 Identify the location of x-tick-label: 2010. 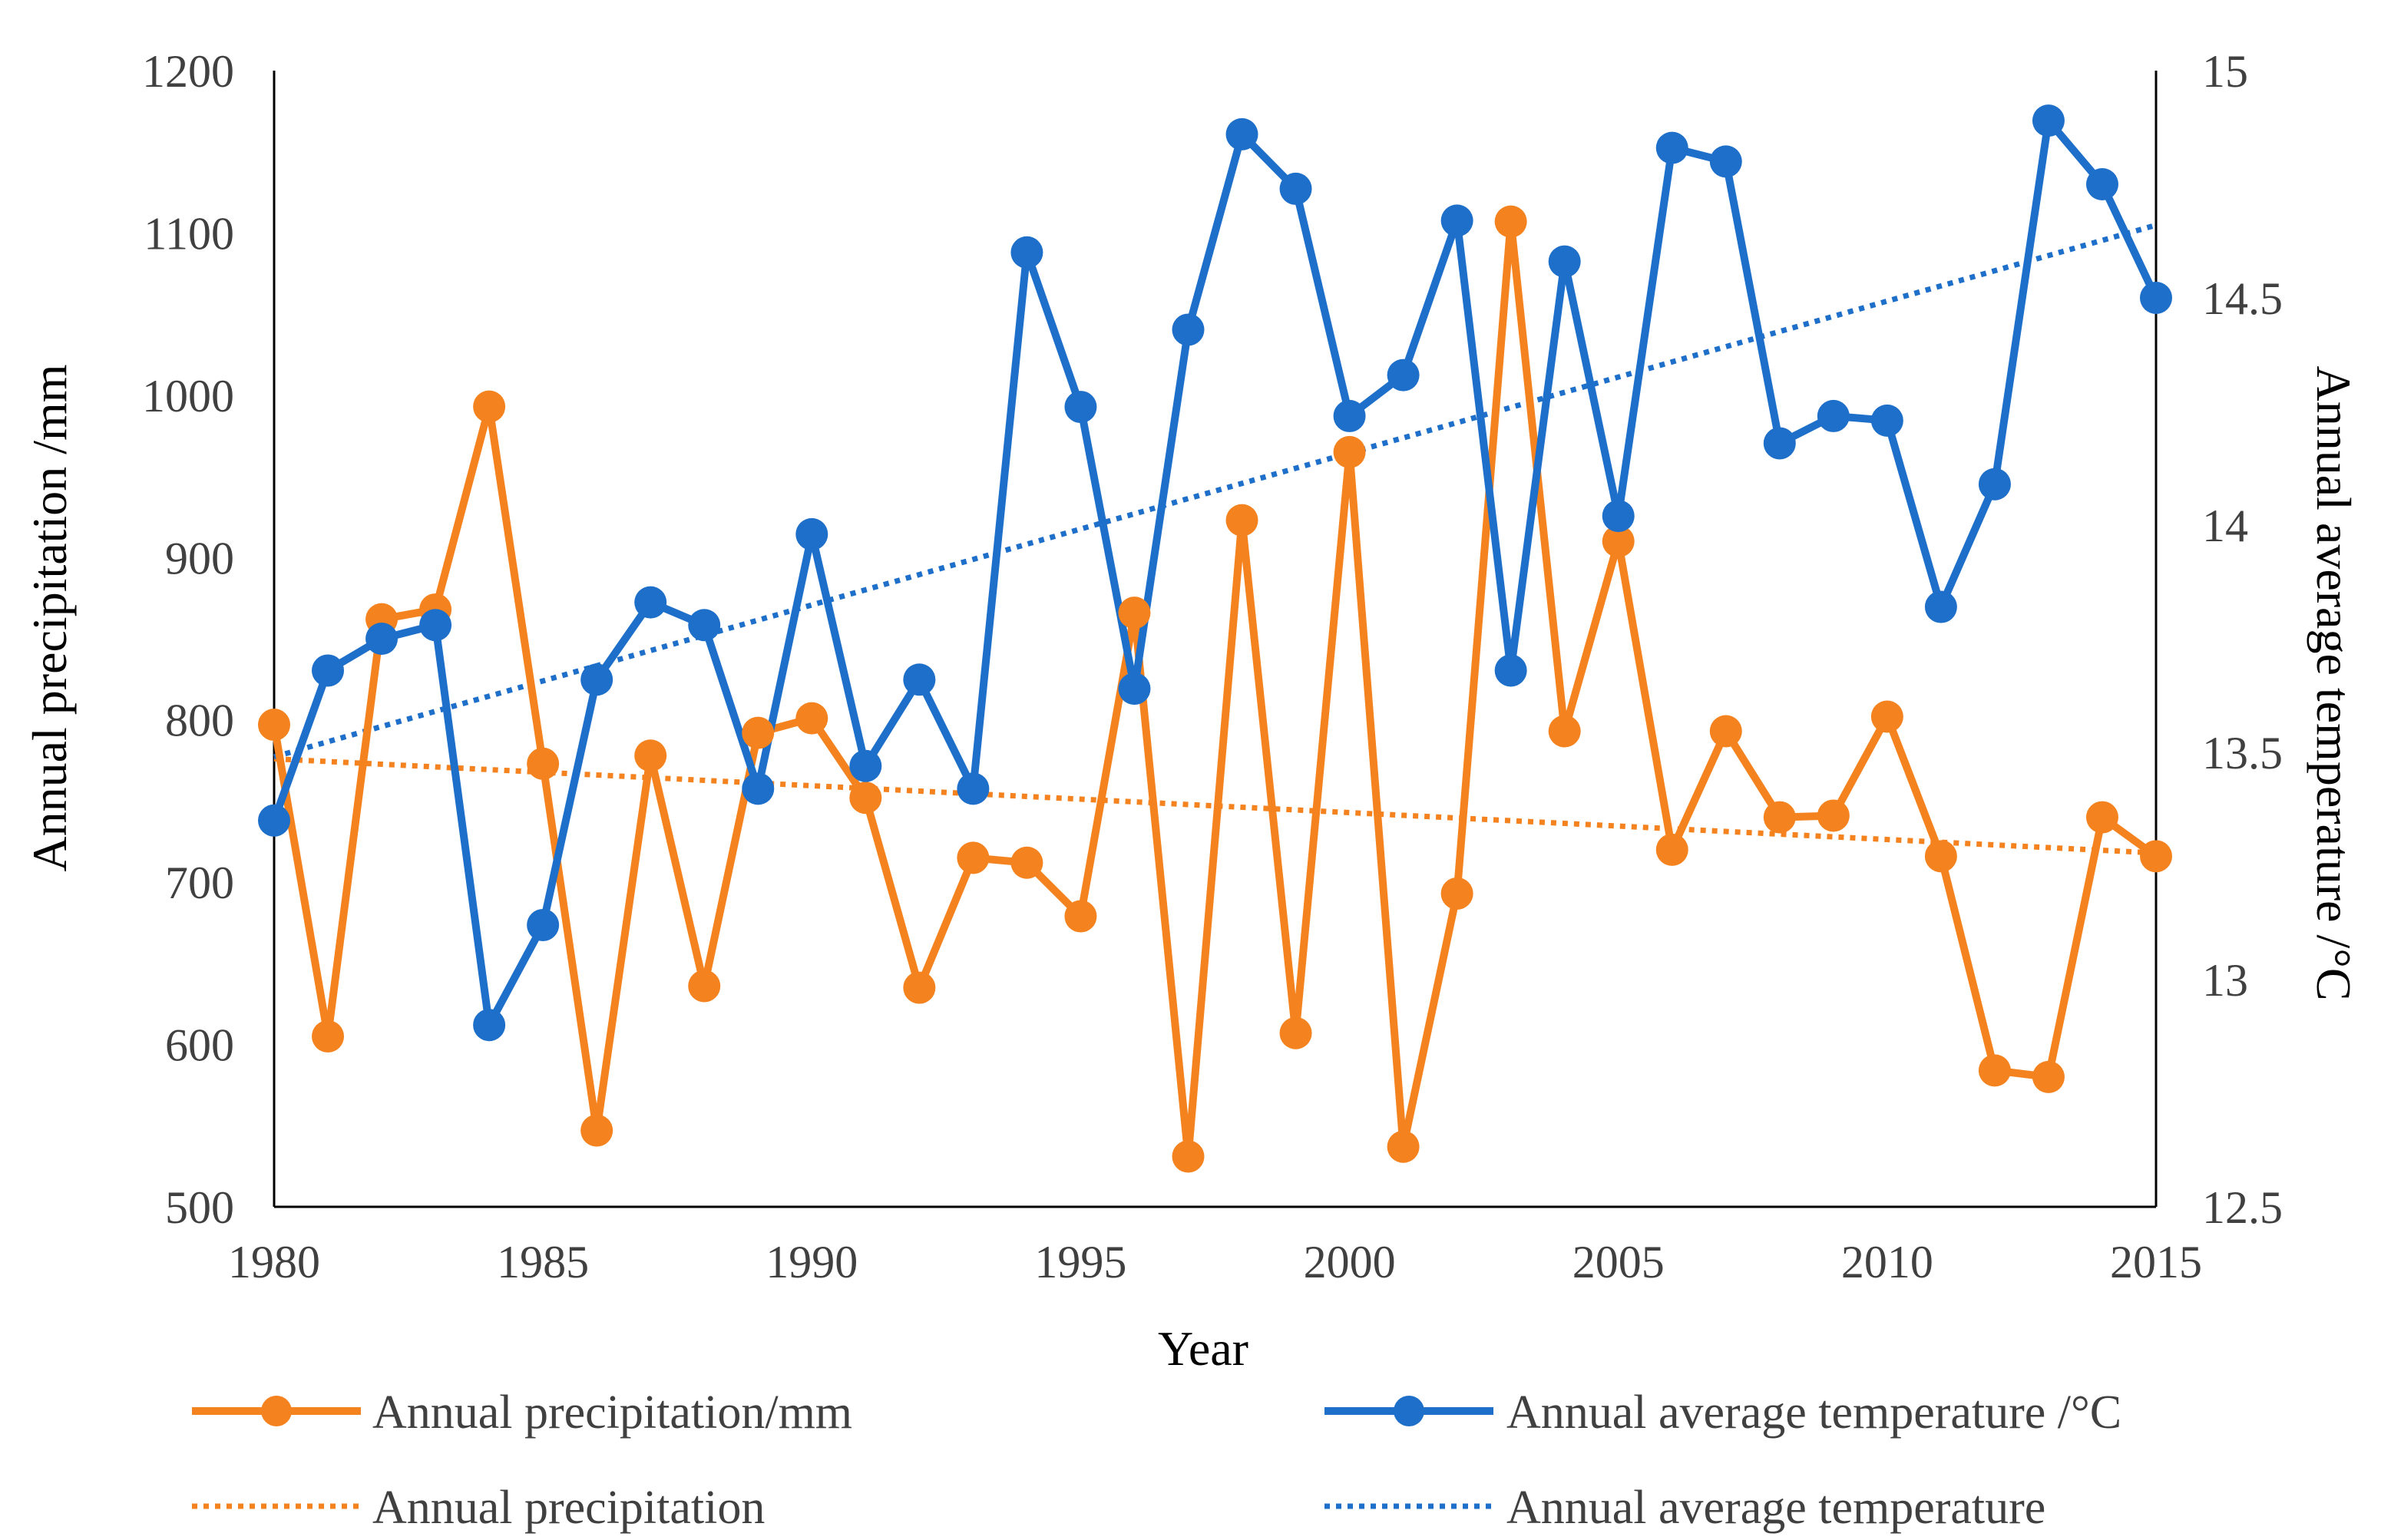
(1887, 1262).